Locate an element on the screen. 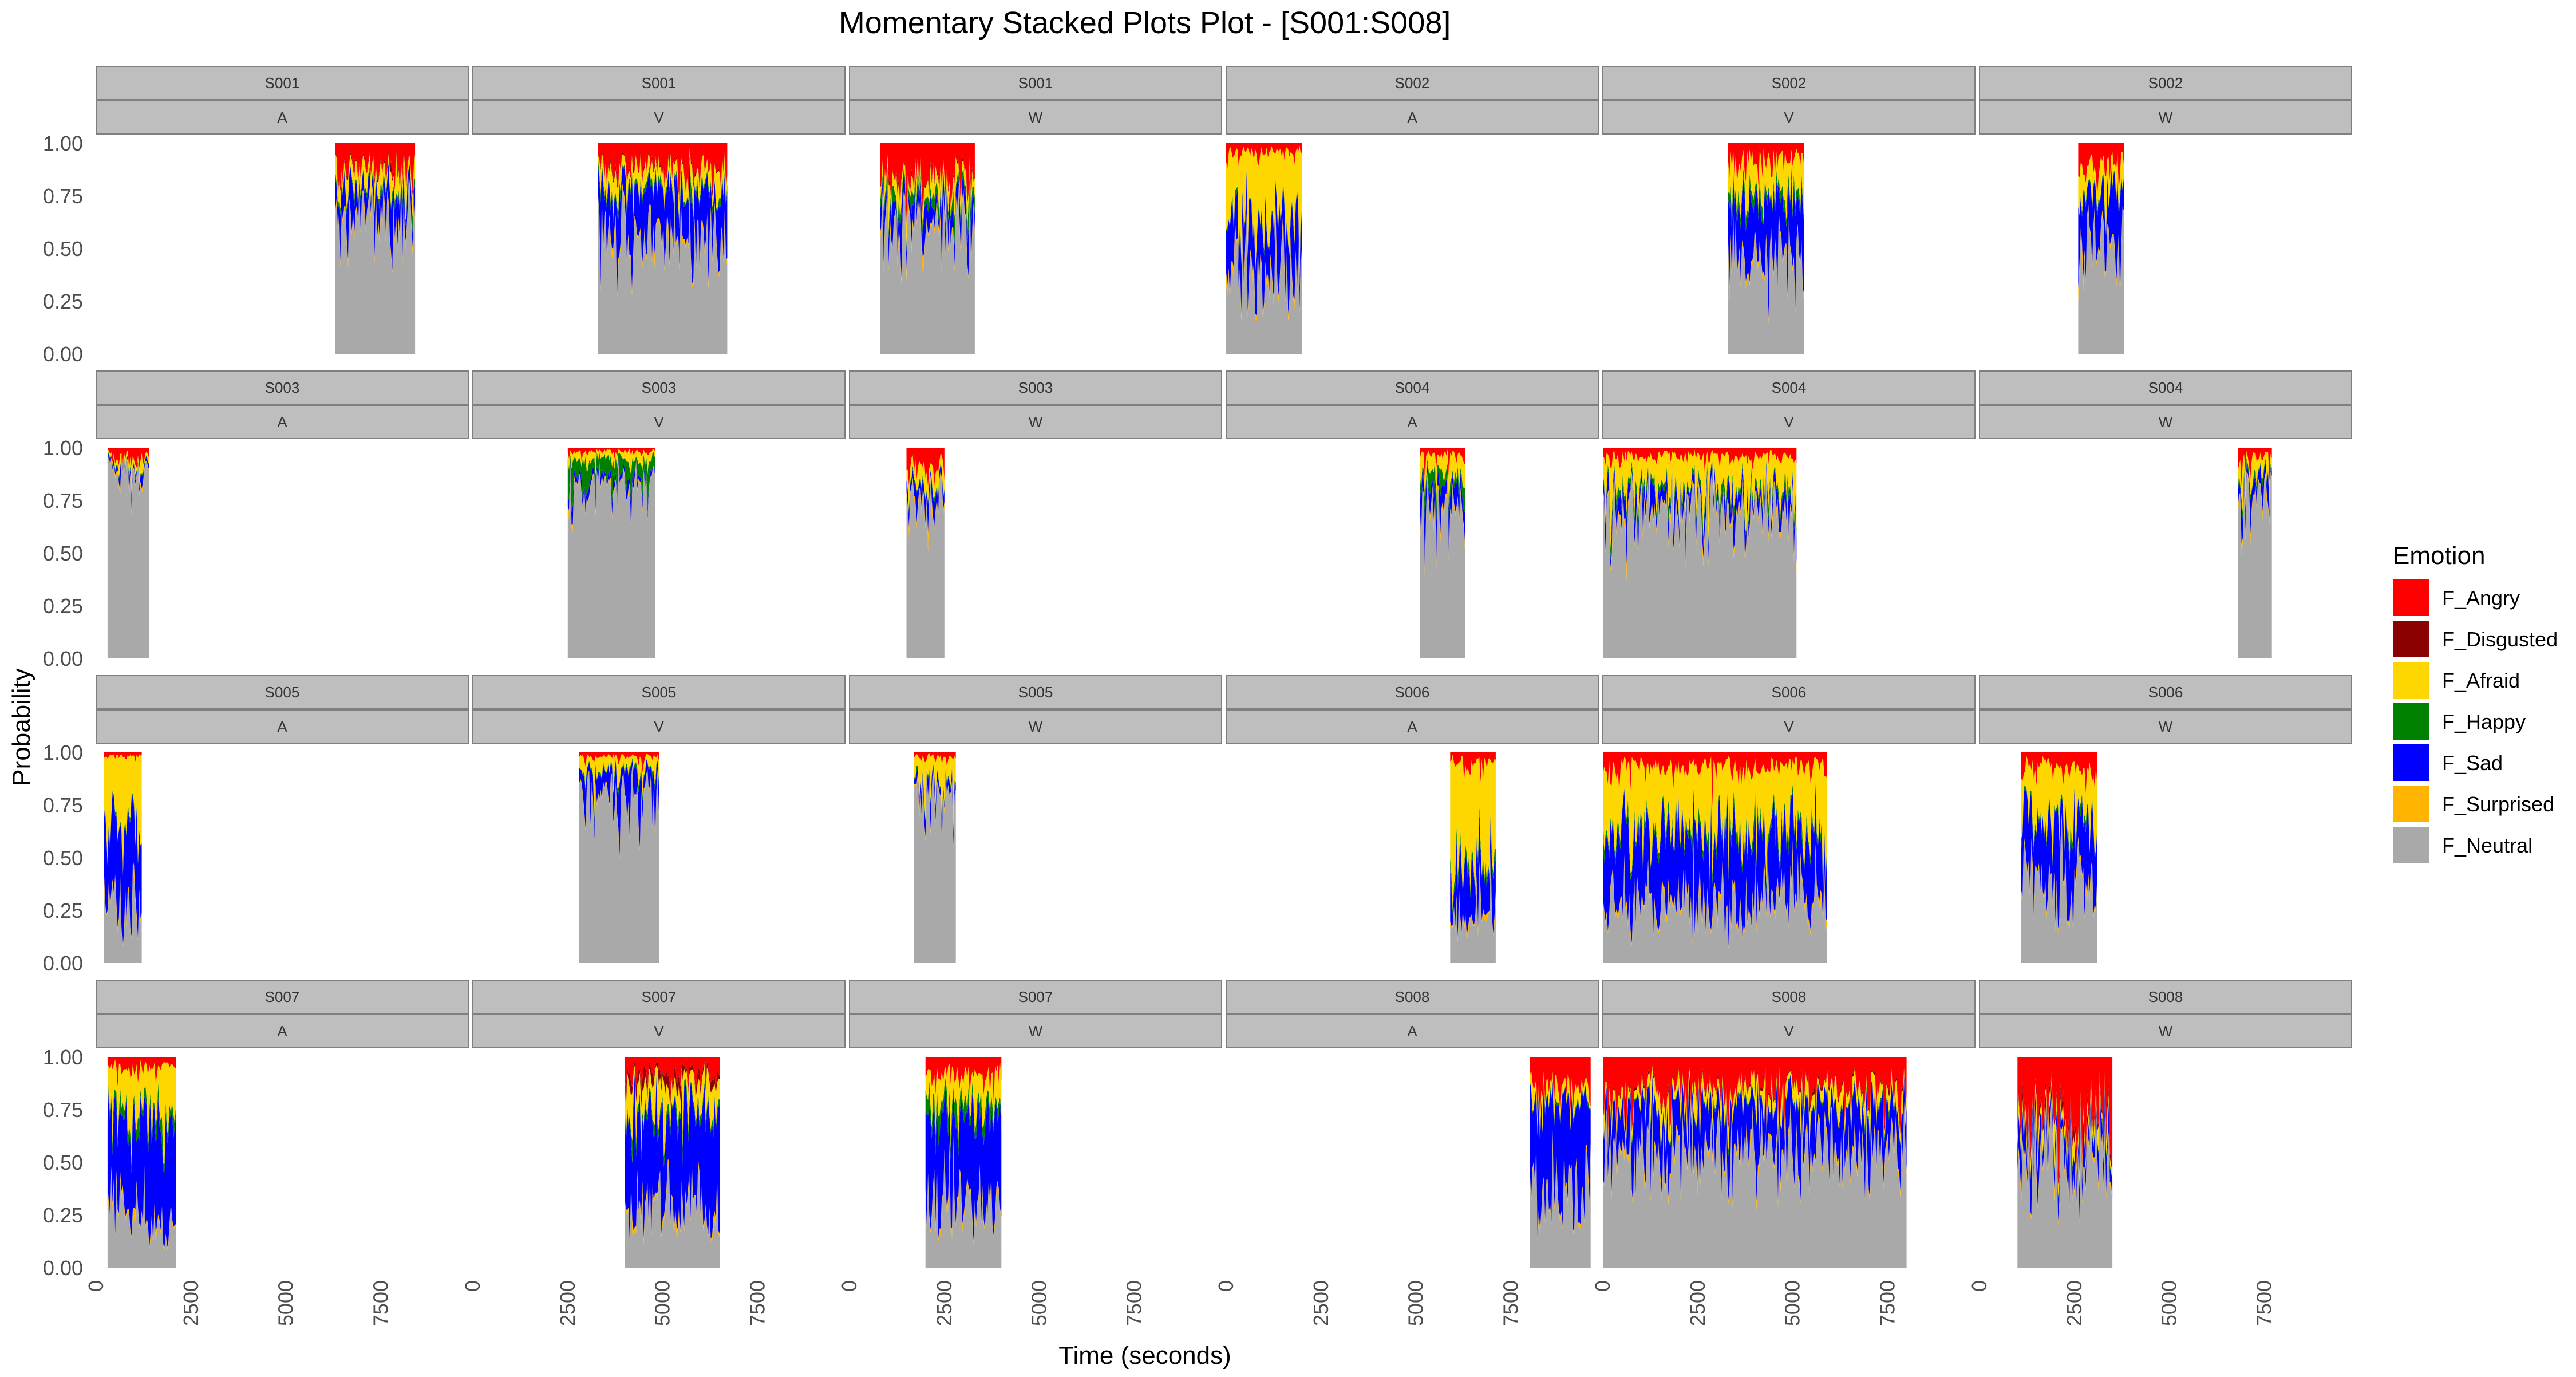  facet-panel: S007 V is located at coordinates (659, 1124).